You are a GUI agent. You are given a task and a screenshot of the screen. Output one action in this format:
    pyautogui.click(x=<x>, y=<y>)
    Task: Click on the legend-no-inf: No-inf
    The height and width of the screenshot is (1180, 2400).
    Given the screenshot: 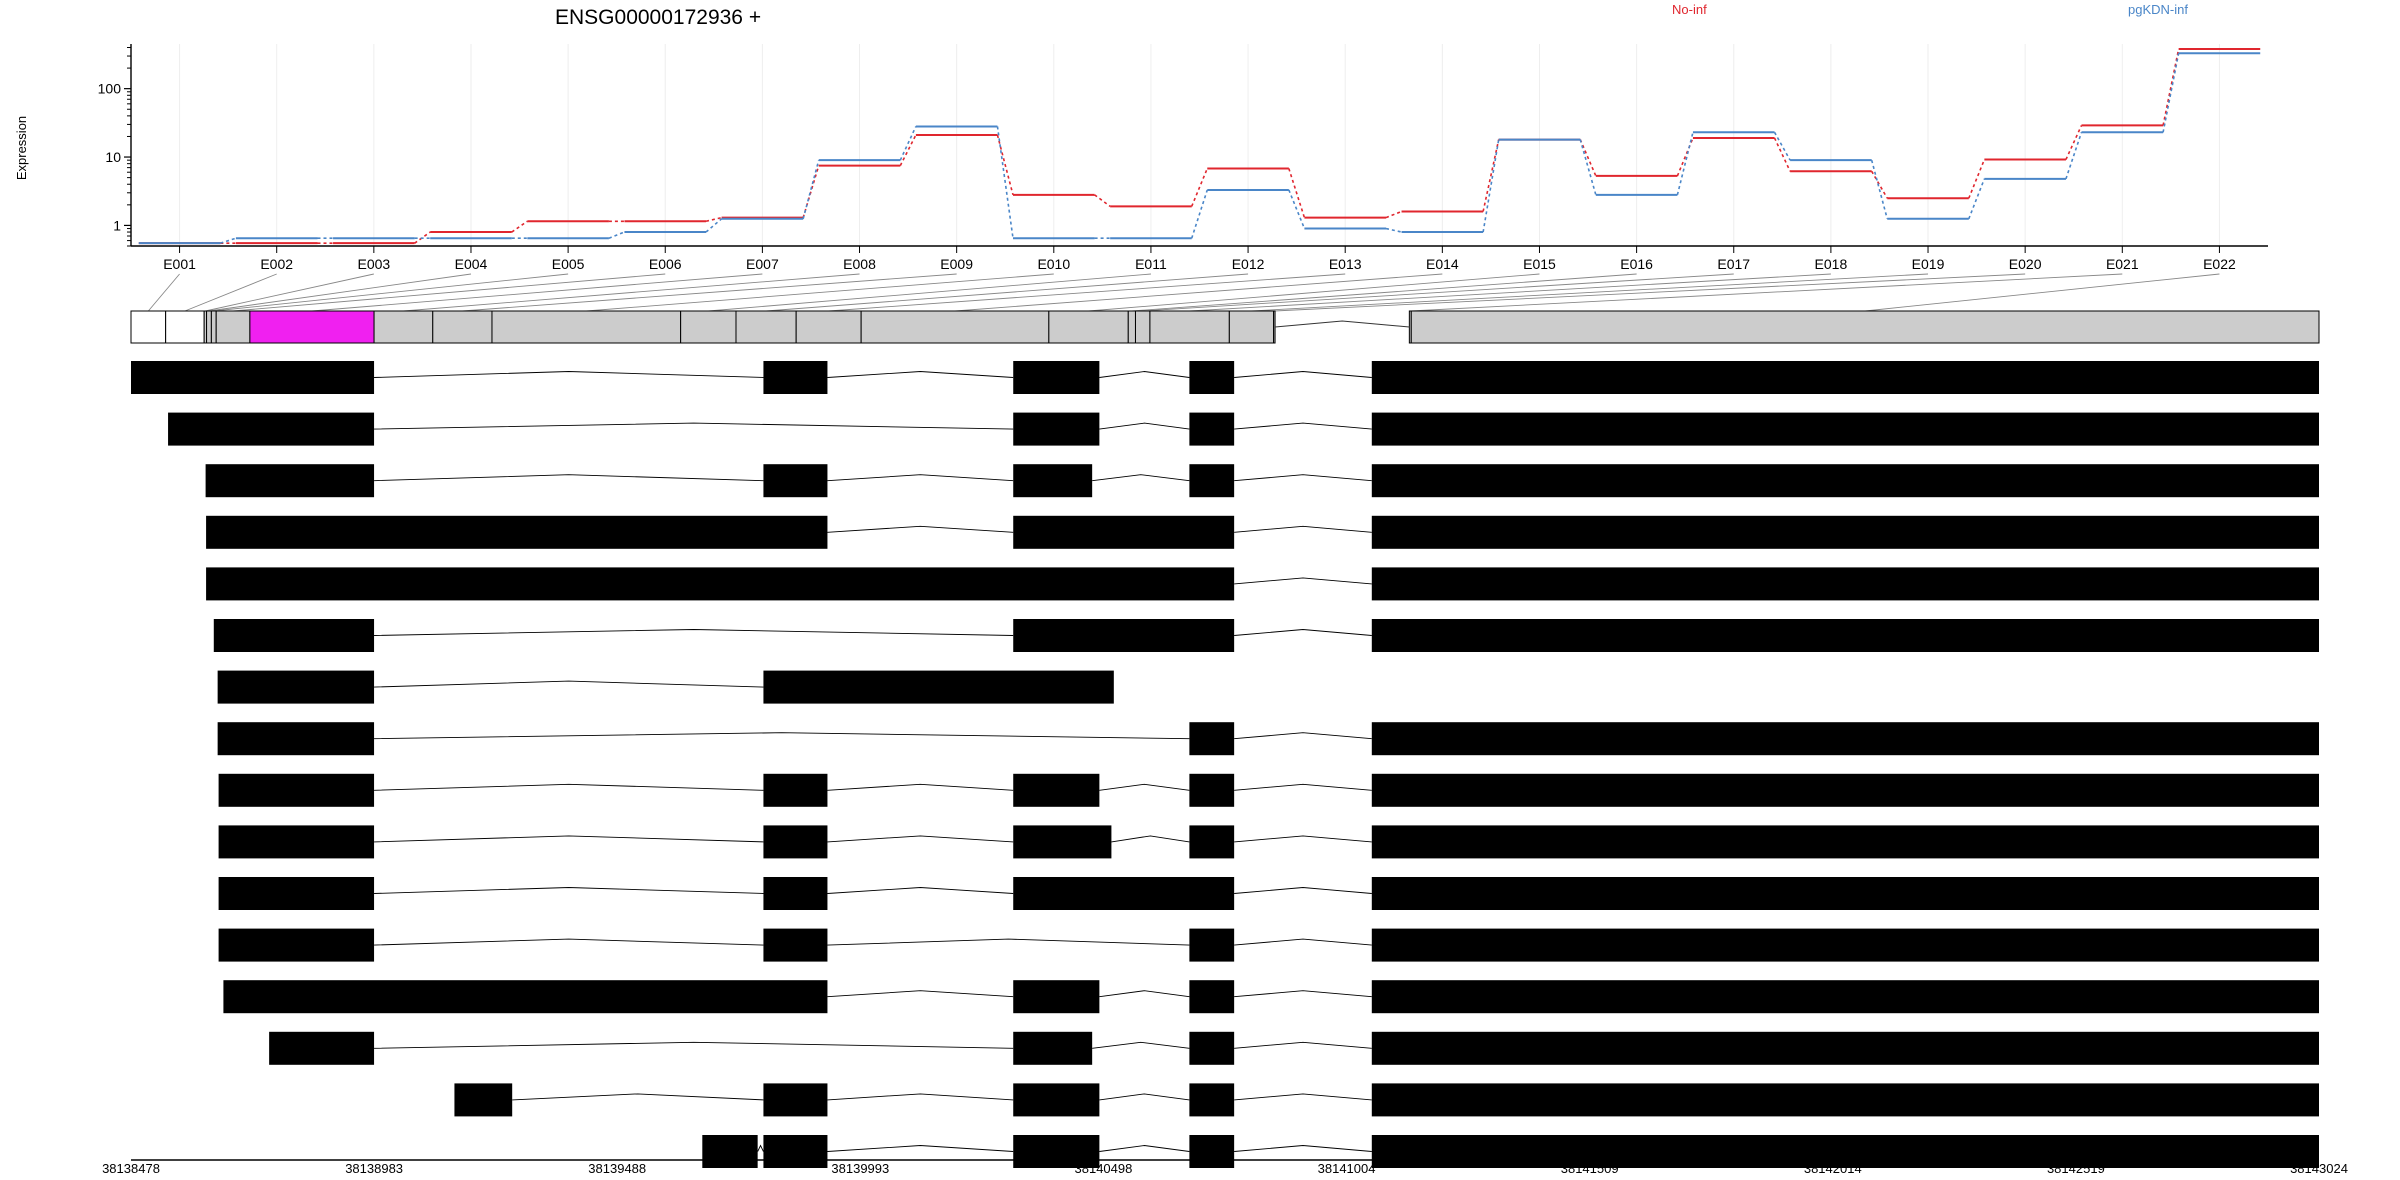 What is the action you would take?
    pyautogui.click(x=1689, y=9)
    